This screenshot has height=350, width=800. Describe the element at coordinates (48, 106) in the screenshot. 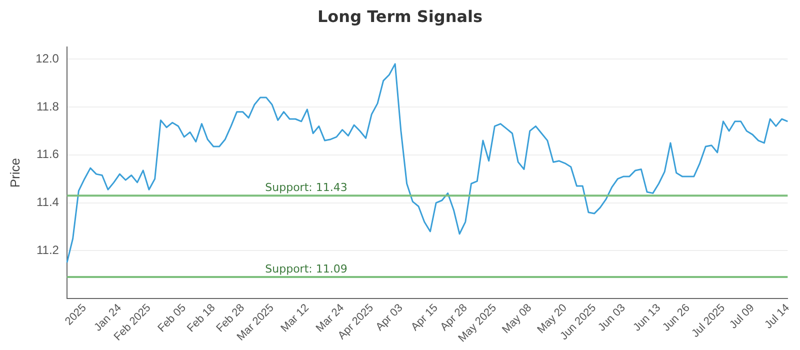

I see `y-tick-label: 11.8` at that location.